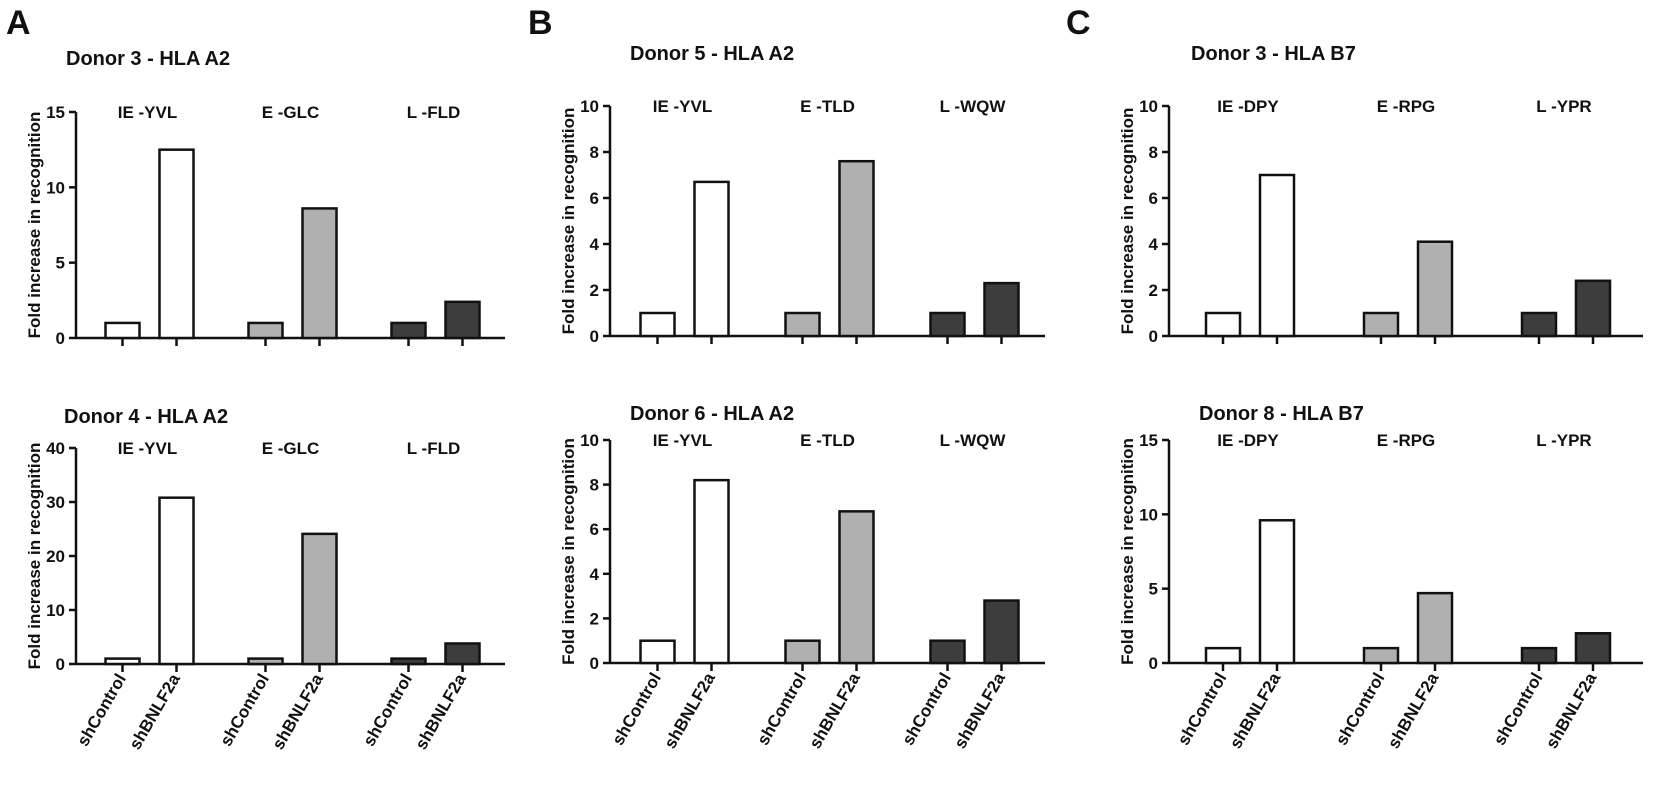 The image size is (1664, 800). Describe the element at coordinates (122, 661) in the screenshot. I see `chart-2-bar-ieyvl-shcontrol` at that location.